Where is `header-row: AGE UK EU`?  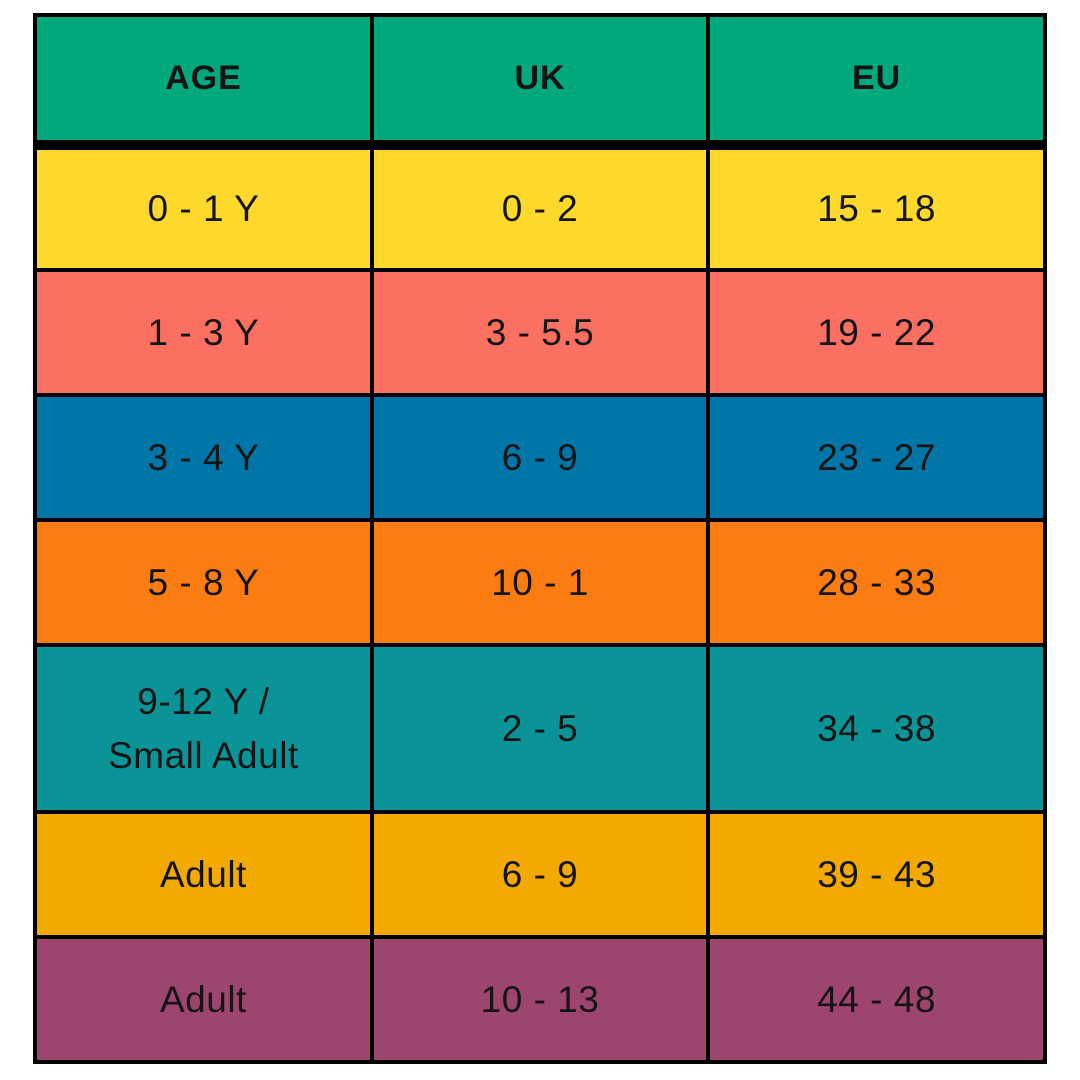
header-row: AGE UK EU is located at coordinates (540, 81).